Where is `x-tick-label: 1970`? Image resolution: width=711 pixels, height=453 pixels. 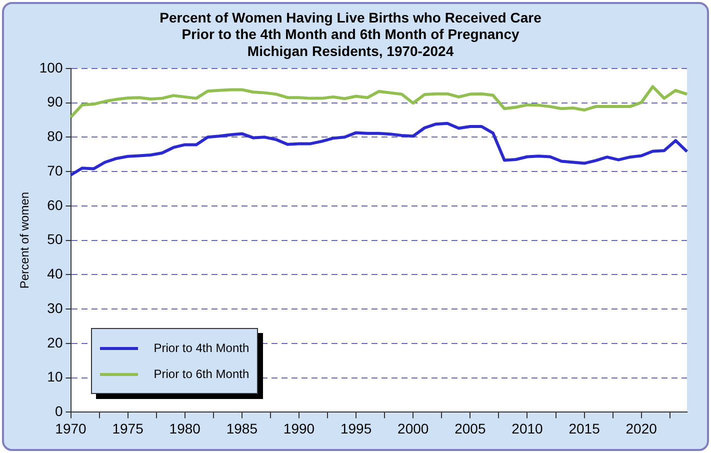
x-tick-label: 1970 is located at coordinates (71, 428).